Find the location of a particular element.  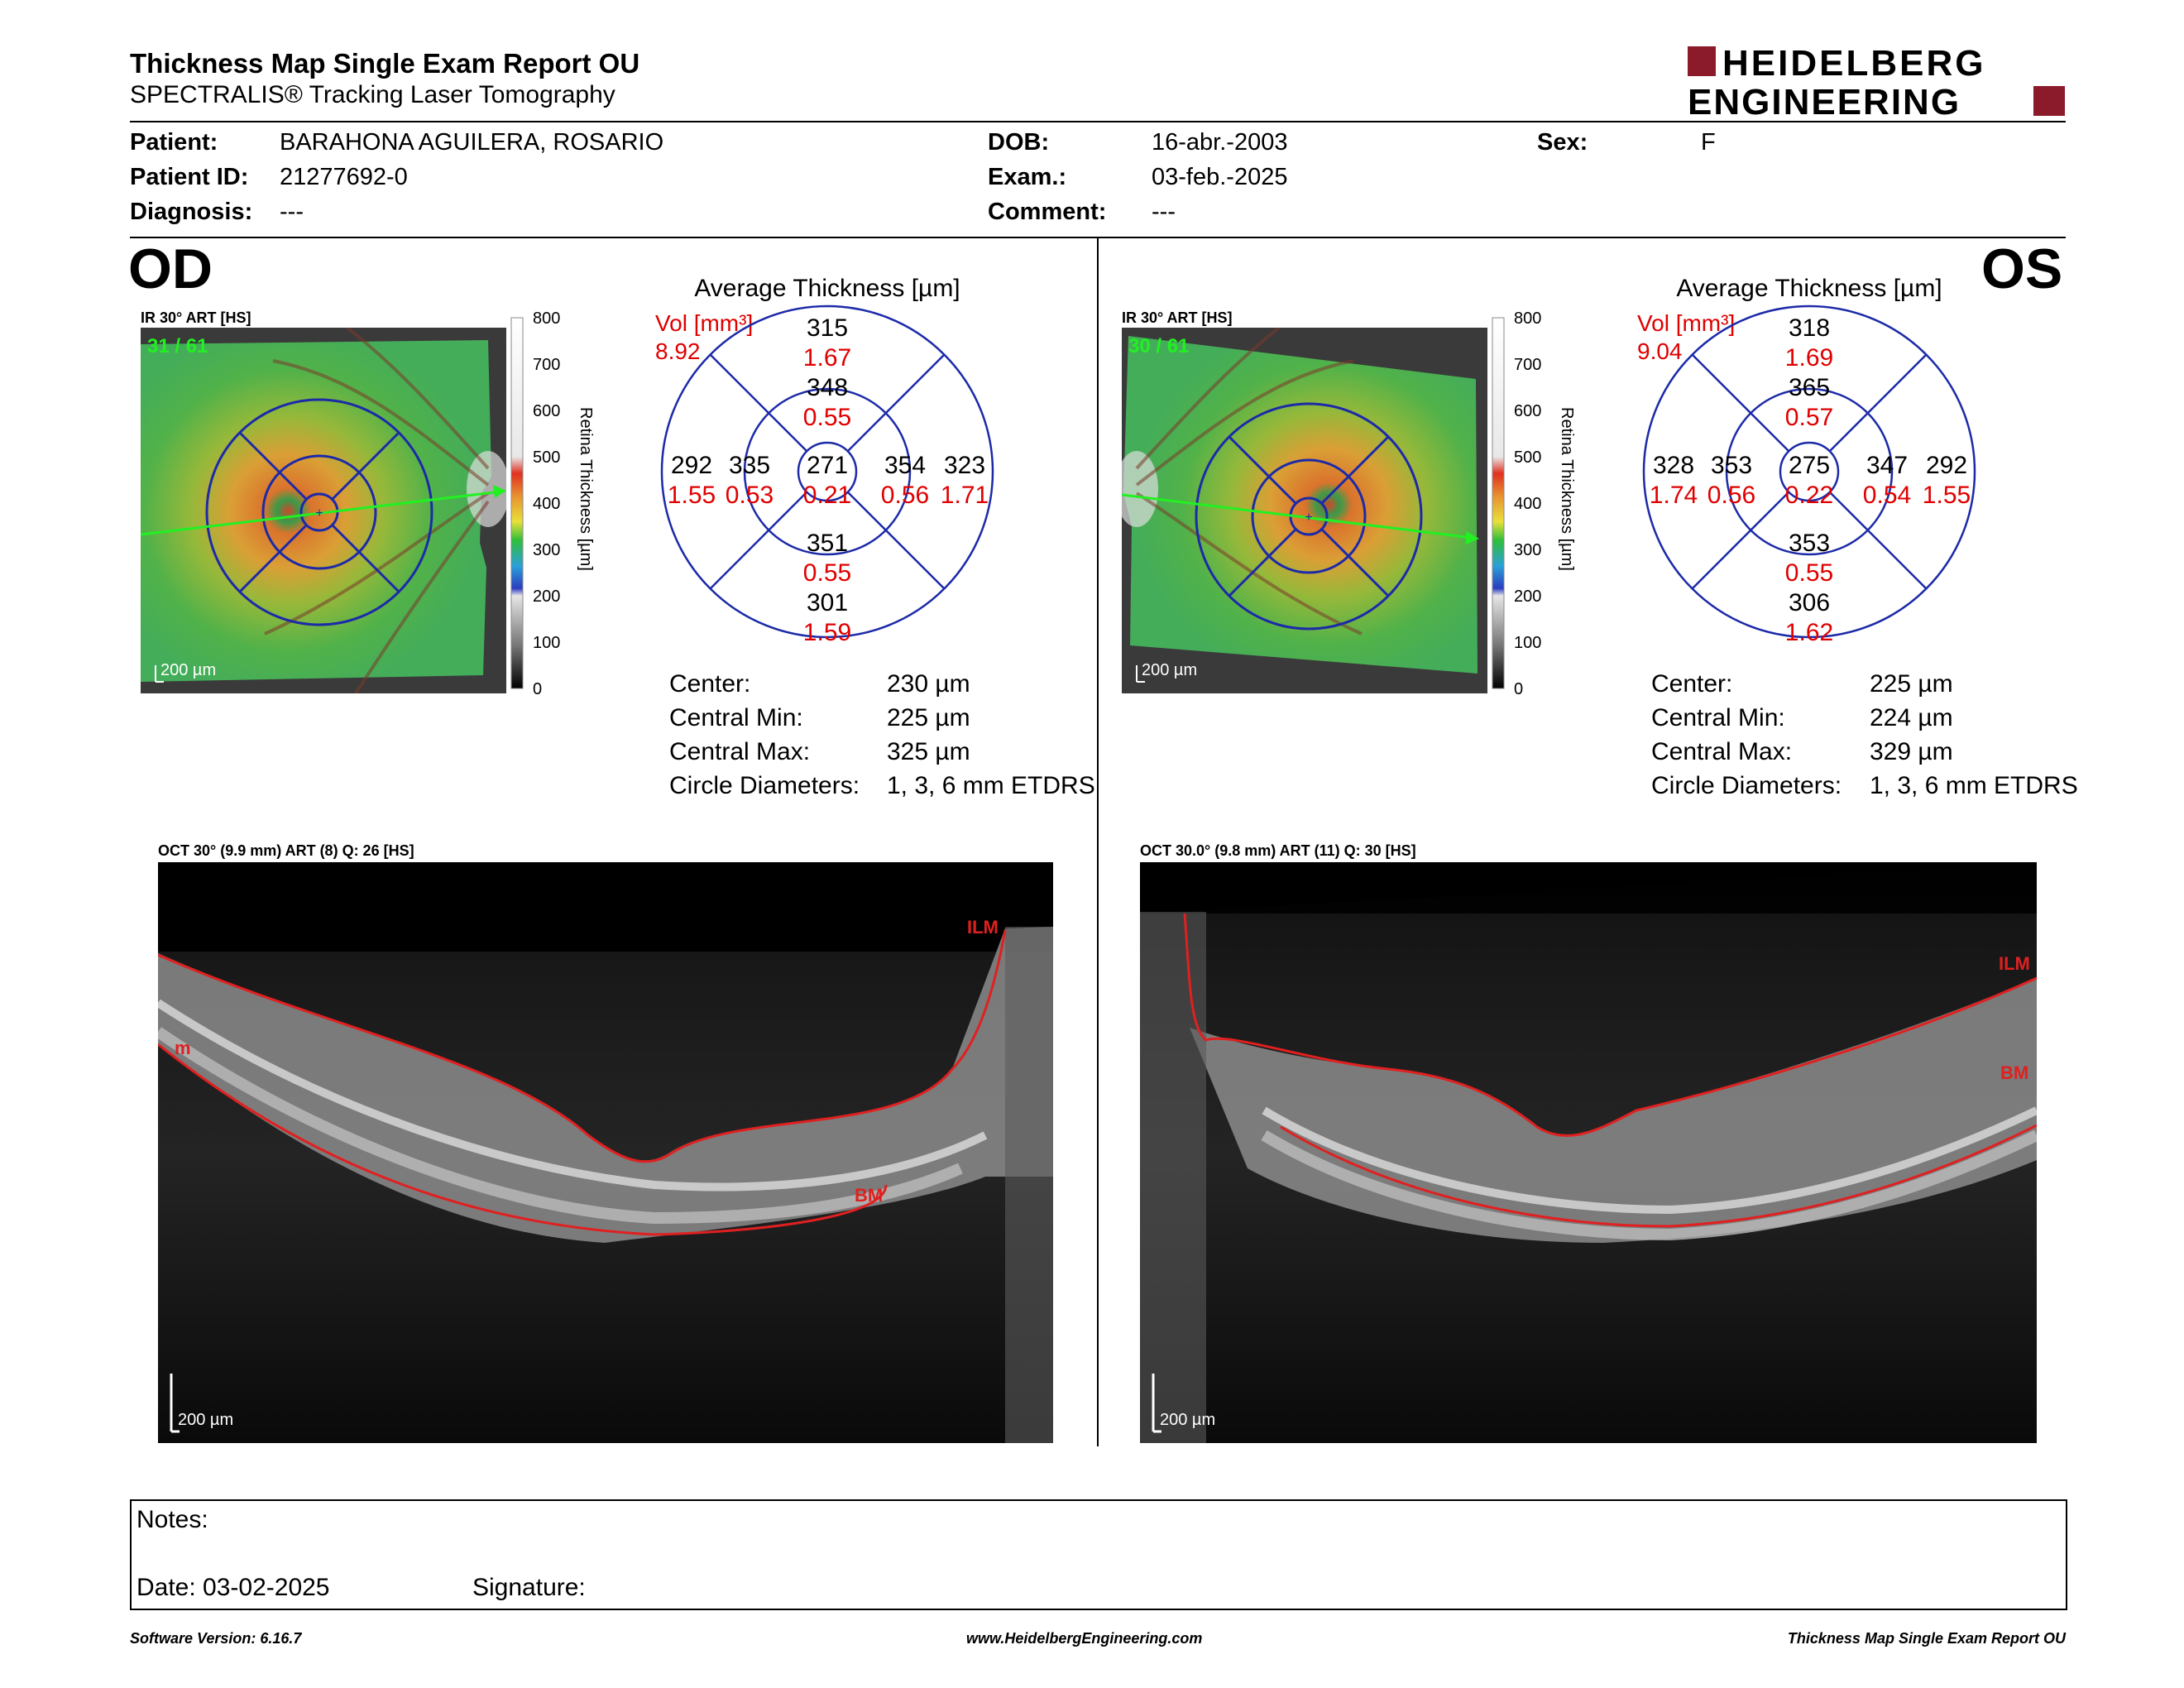

od-outer-right-thickness: 323 is located at coordinates (964, 465).